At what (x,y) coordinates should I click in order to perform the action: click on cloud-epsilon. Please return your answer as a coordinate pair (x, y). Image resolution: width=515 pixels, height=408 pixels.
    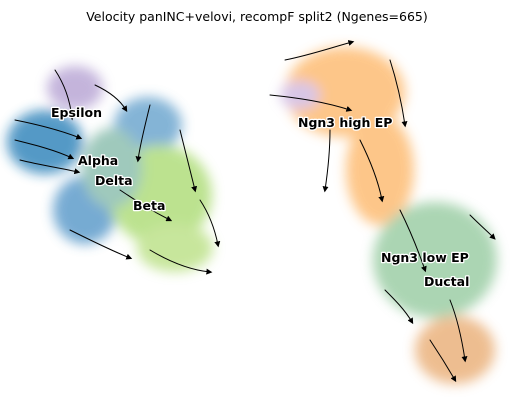
    Looking at the image, I should click on (75, 88).